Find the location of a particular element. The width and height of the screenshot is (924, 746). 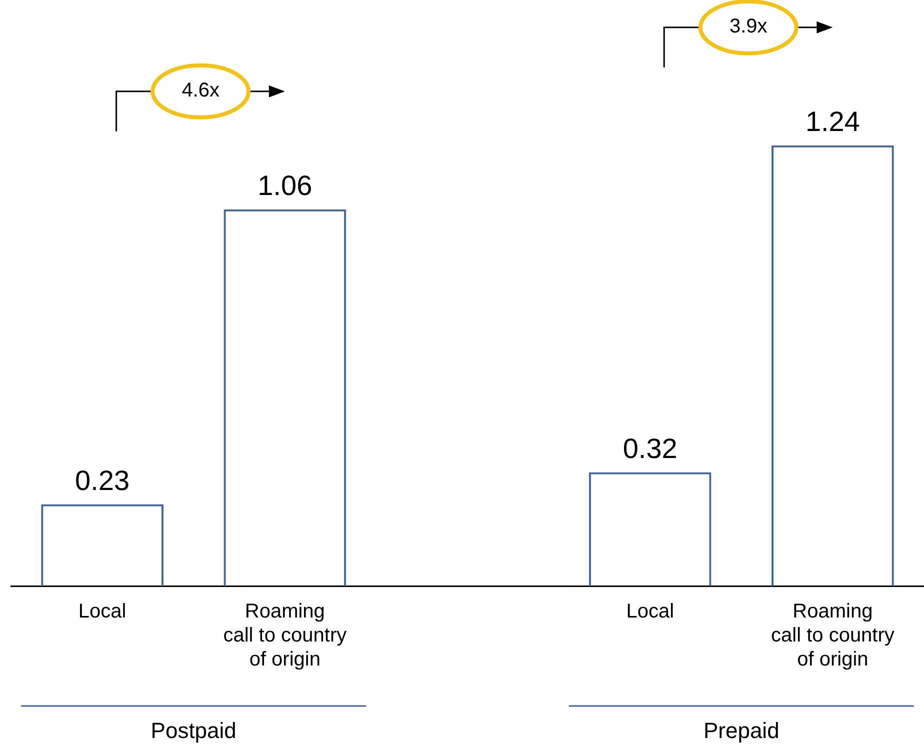

text: Postpaid is located at coordinates (193, 731).